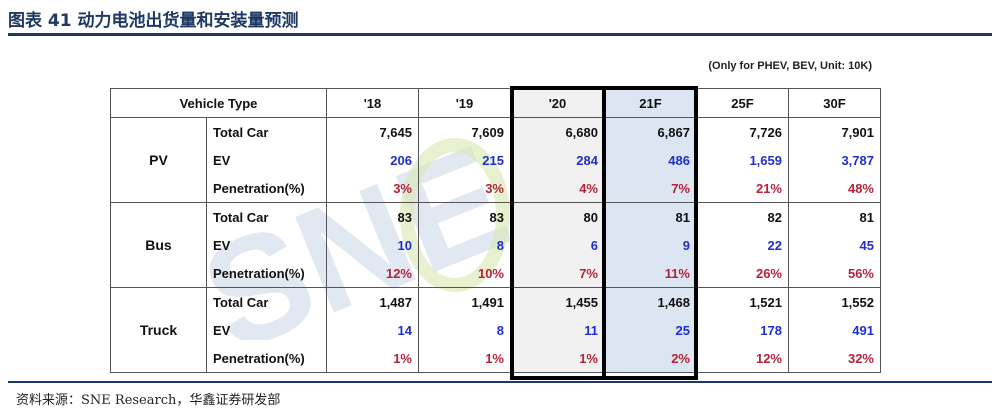 The height and width of the screenshot is (414, 1000). I want to click on title-rule, so click(500, 34).